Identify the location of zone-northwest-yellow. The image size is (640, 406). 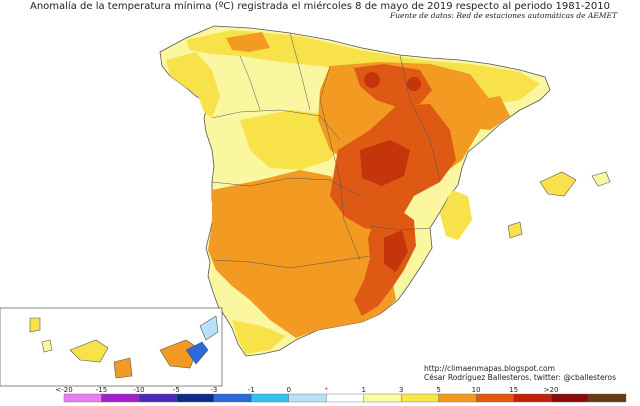
(193, 85).